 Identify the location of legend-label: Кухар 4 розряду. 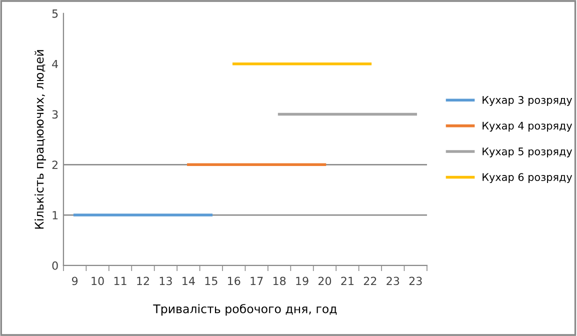
(527, 127).